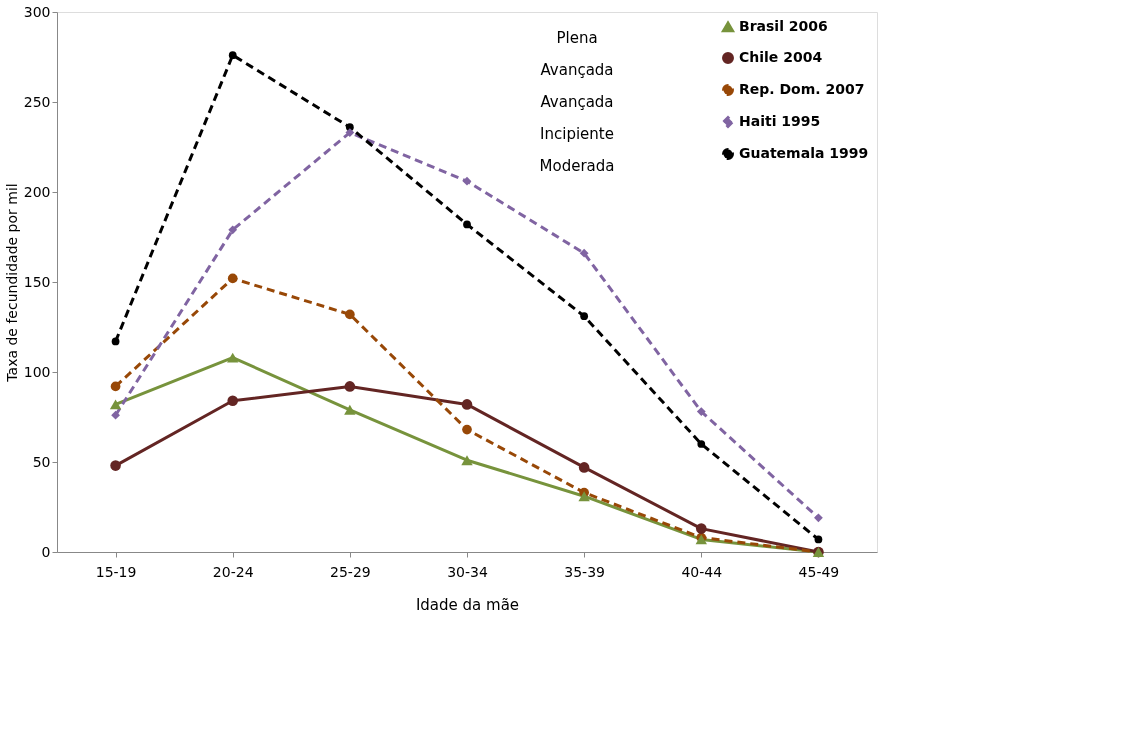 The height and width of the screenshot is (742, 1147). I want to click on x-axis-title: Idade da mãe, so click(467, 604).